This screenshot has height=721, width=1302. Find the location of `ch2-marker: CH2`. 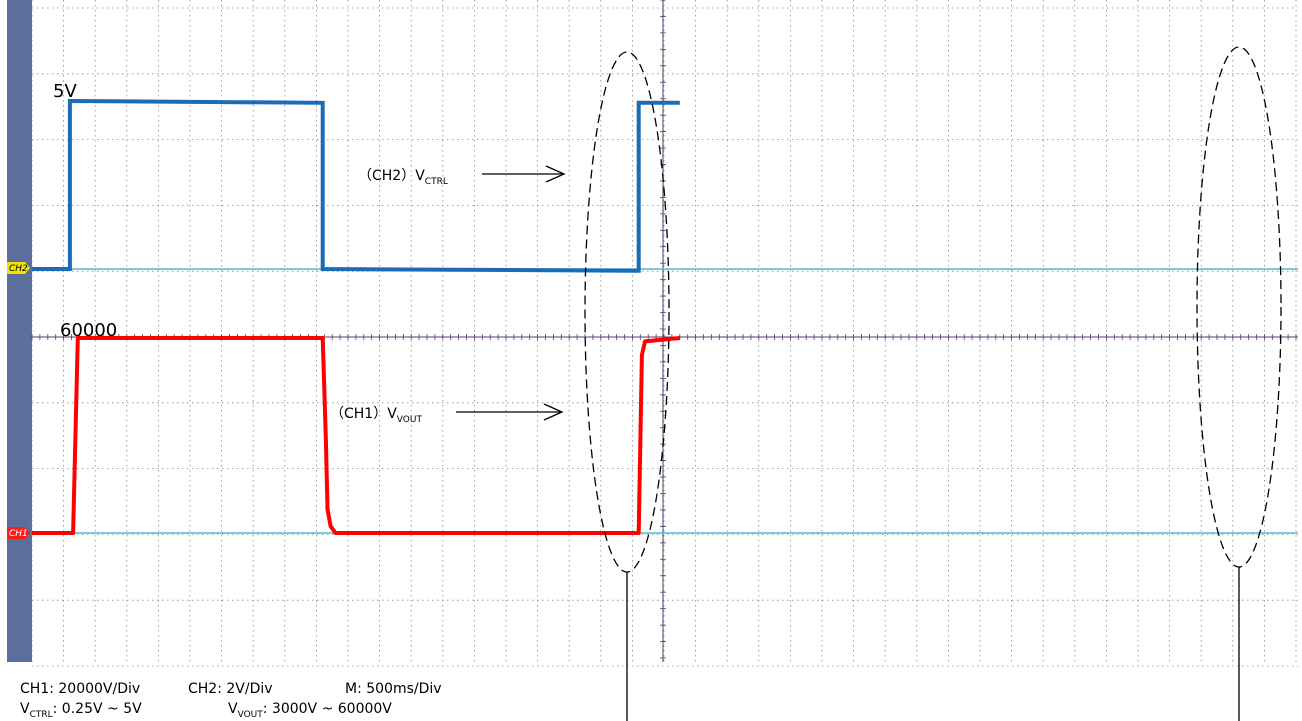

ch2-marker: CH2 is located at coordinates (18, 268).